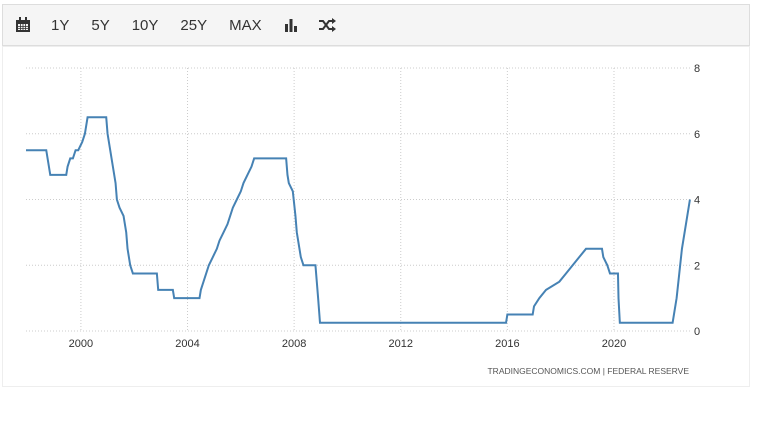 This screenshot has width=766, height=427. I want to click on shuffle-icon, so click(327, 25).